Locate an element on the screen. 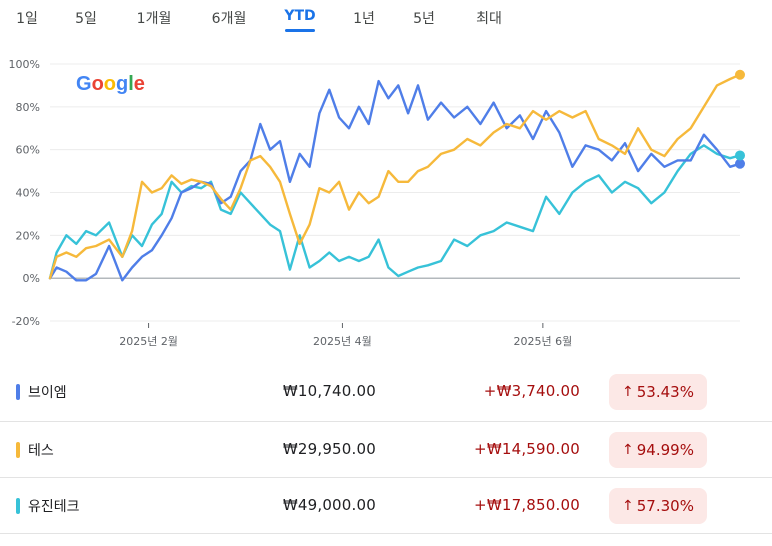  google-logo: Google is located at coordinates (110, 84).